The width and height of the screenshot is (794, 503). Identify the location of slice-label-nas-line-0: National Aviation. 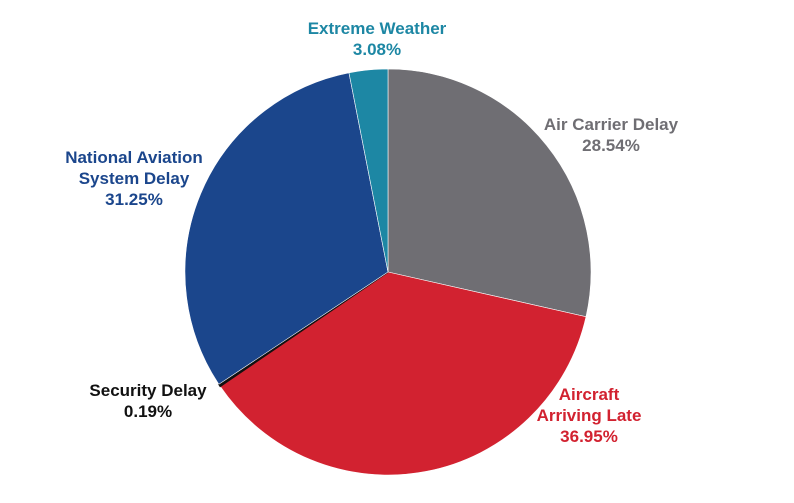
(134, 157).